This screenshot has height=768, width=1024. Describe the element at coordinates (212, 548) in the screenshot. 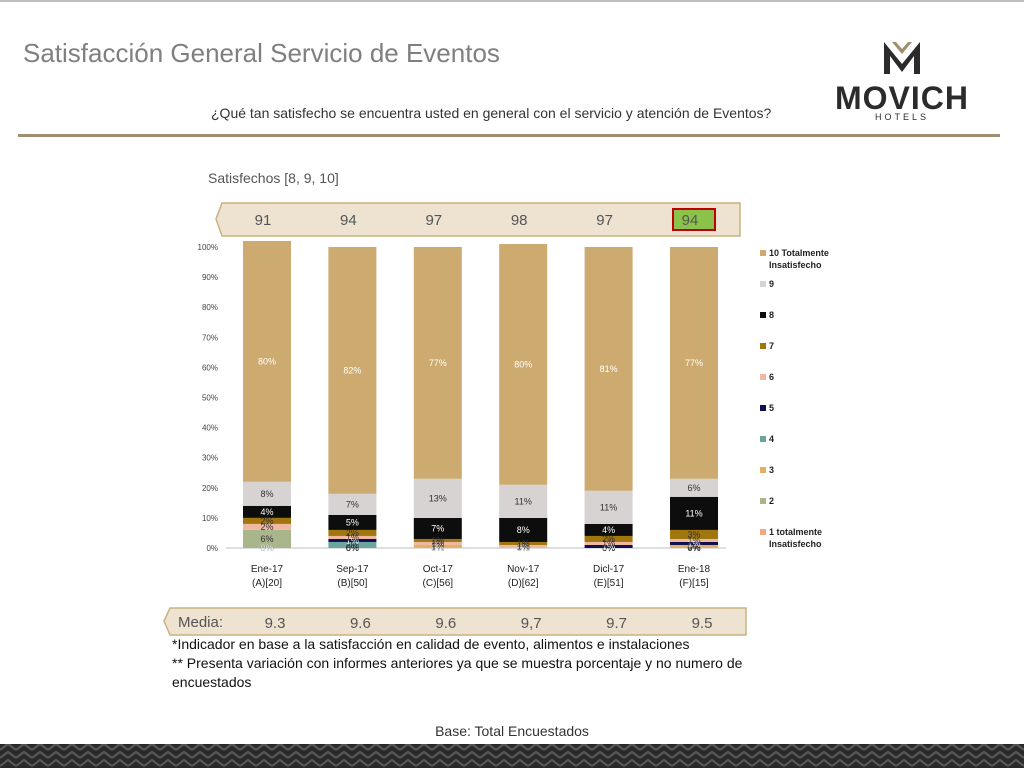

I see `y-tick-label: 0%` at that location.